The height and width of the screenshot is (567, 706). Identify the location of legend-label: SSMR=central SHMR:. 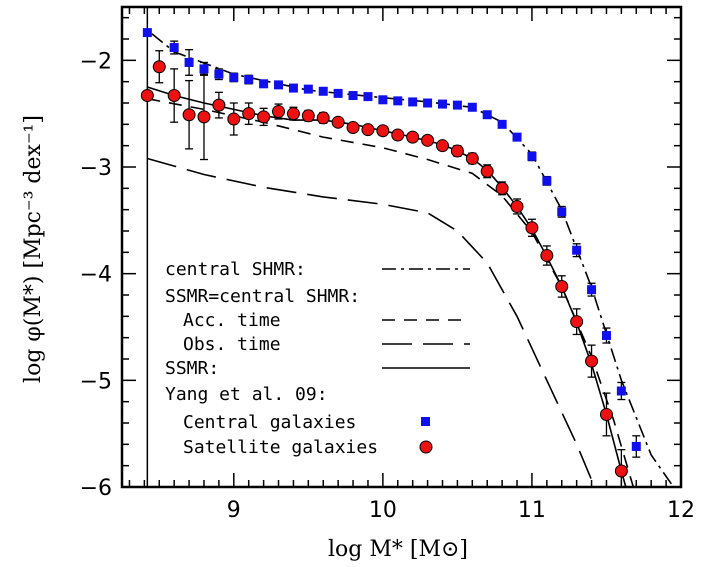
(262, 296).